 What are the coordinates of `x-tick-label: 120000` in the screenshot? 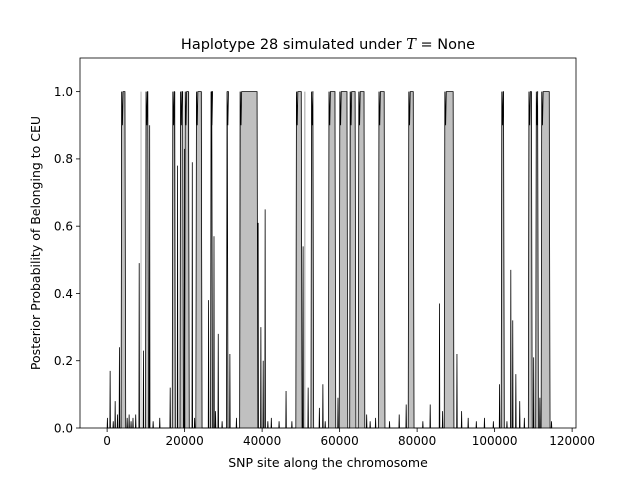 It's located at (572, 441).